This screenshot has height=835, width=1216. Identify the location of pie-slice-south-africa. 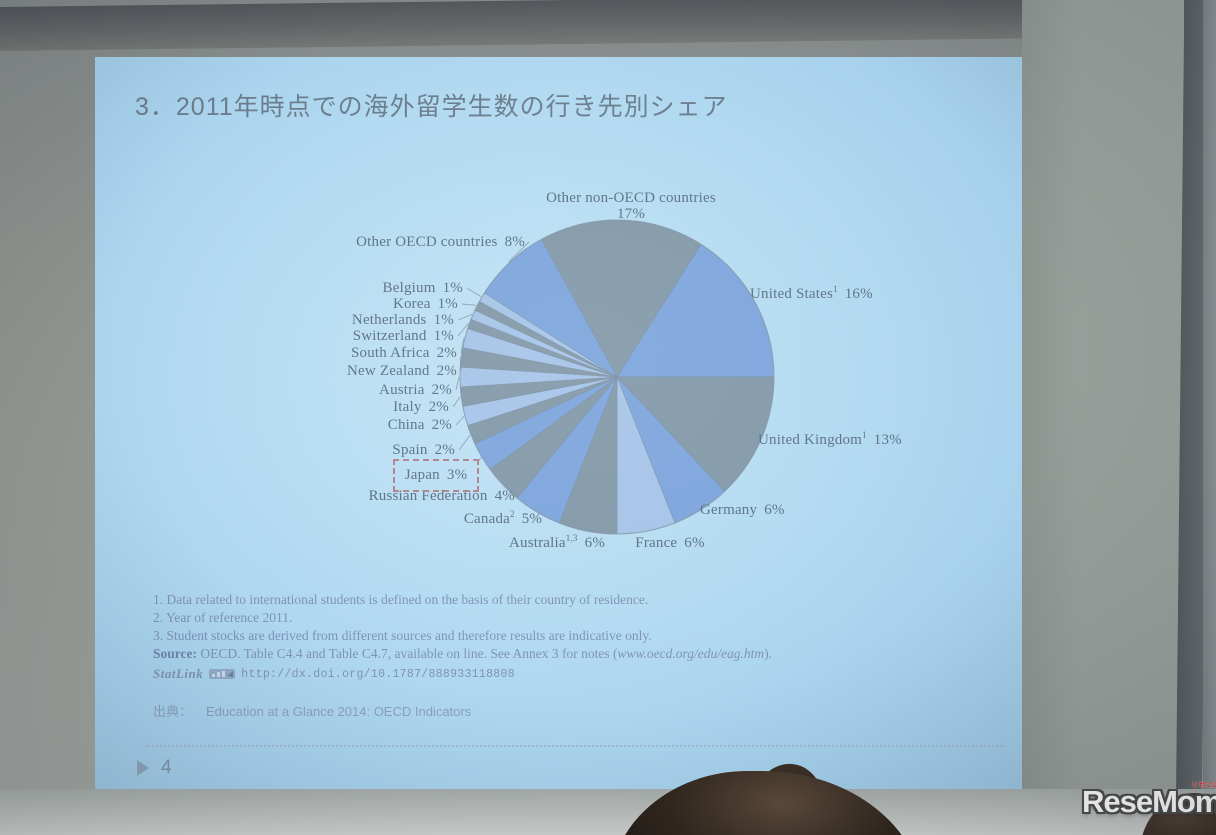
(540, 352).